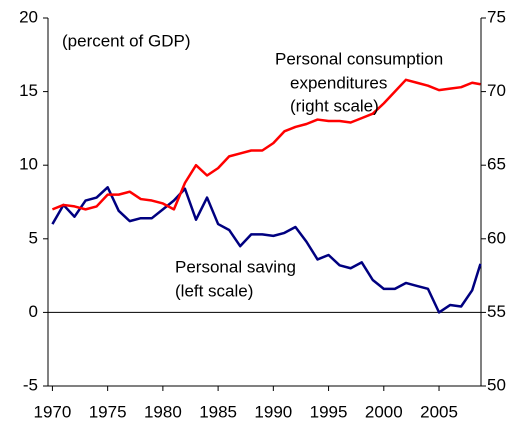 The width and height of the screenshot is (524, 439). Describe the element at coordinates (108, 411) in the screenshot. I see `x-tick-label: 1975` at that location.